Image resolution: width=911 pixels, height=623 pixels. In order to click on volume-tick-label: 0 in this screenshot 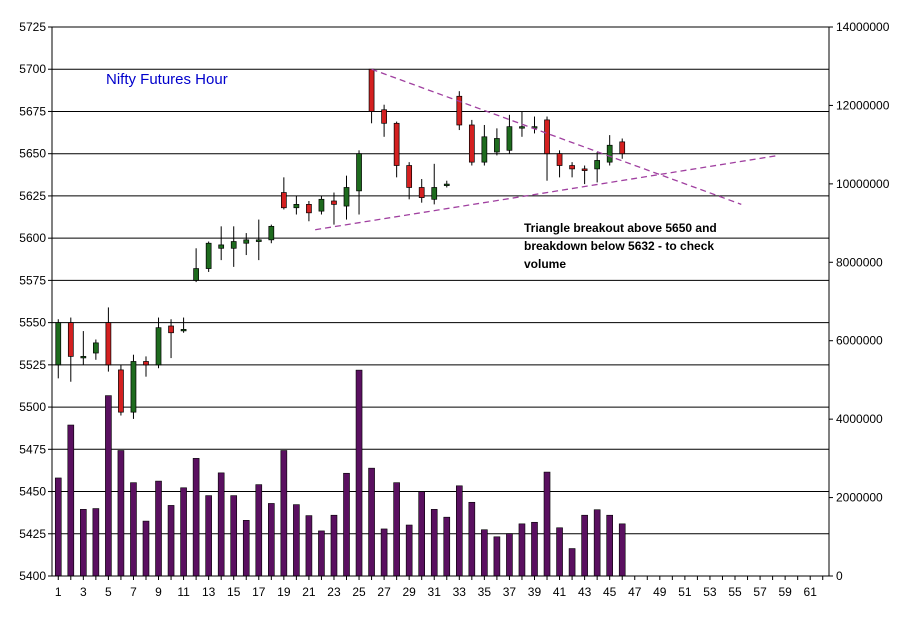, I will do `click(839, 576)`.